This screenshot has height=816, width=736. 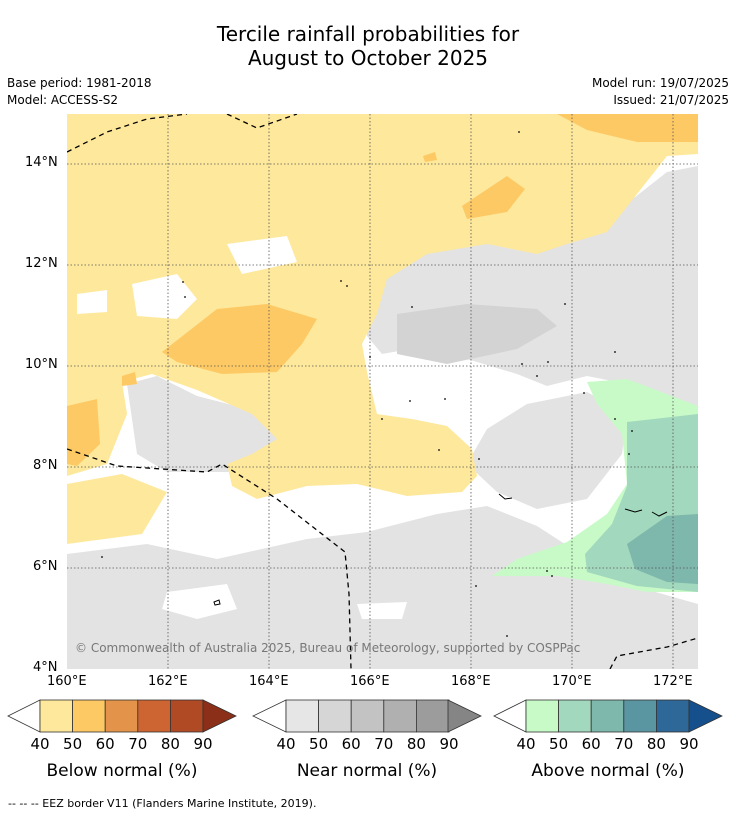 What do you see at coordinates (168, 681) in the screenshot?
I see `lon-label-162e: 162°E` at bounding box center [168, 681].